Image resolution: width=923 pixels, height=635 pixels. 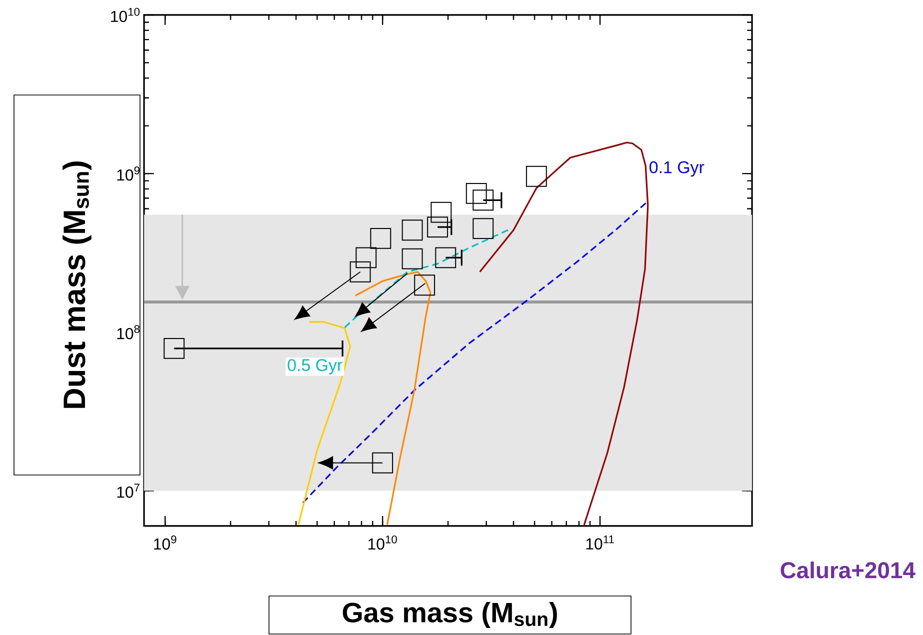 What do you see at coordinates (165, 542) in the screenshot?
I see `x-tick-label: 10$^{9}$` at bounding box center [165, 542].